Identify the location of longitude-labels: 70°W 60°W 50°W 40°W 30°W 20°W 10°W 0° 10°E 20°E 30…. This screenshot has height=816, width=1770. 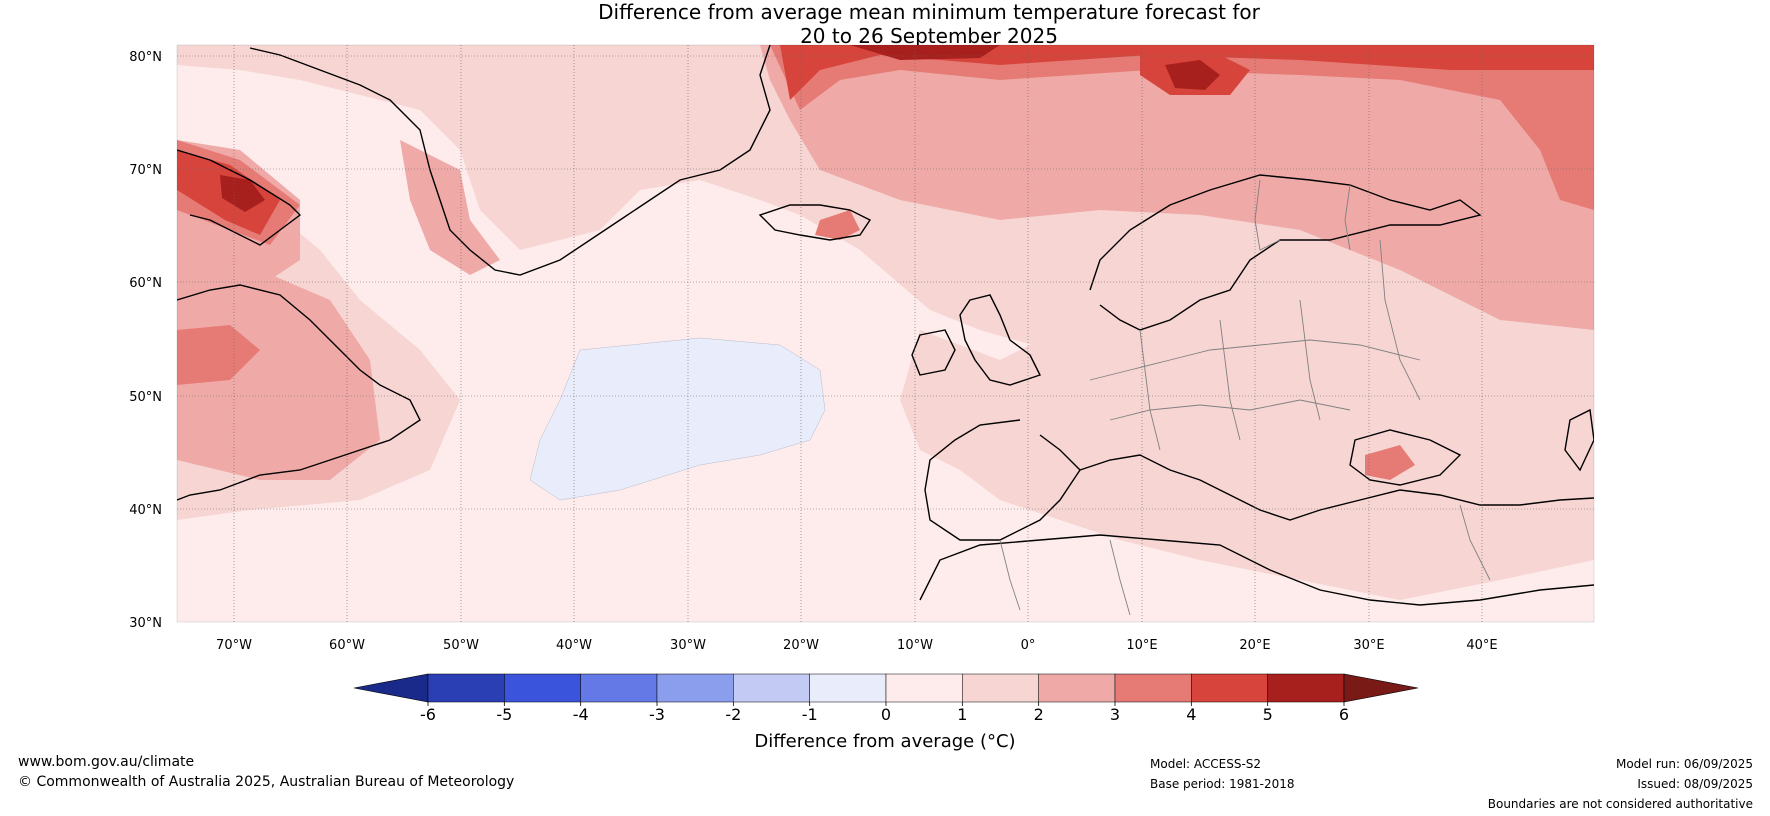
(857, 645).